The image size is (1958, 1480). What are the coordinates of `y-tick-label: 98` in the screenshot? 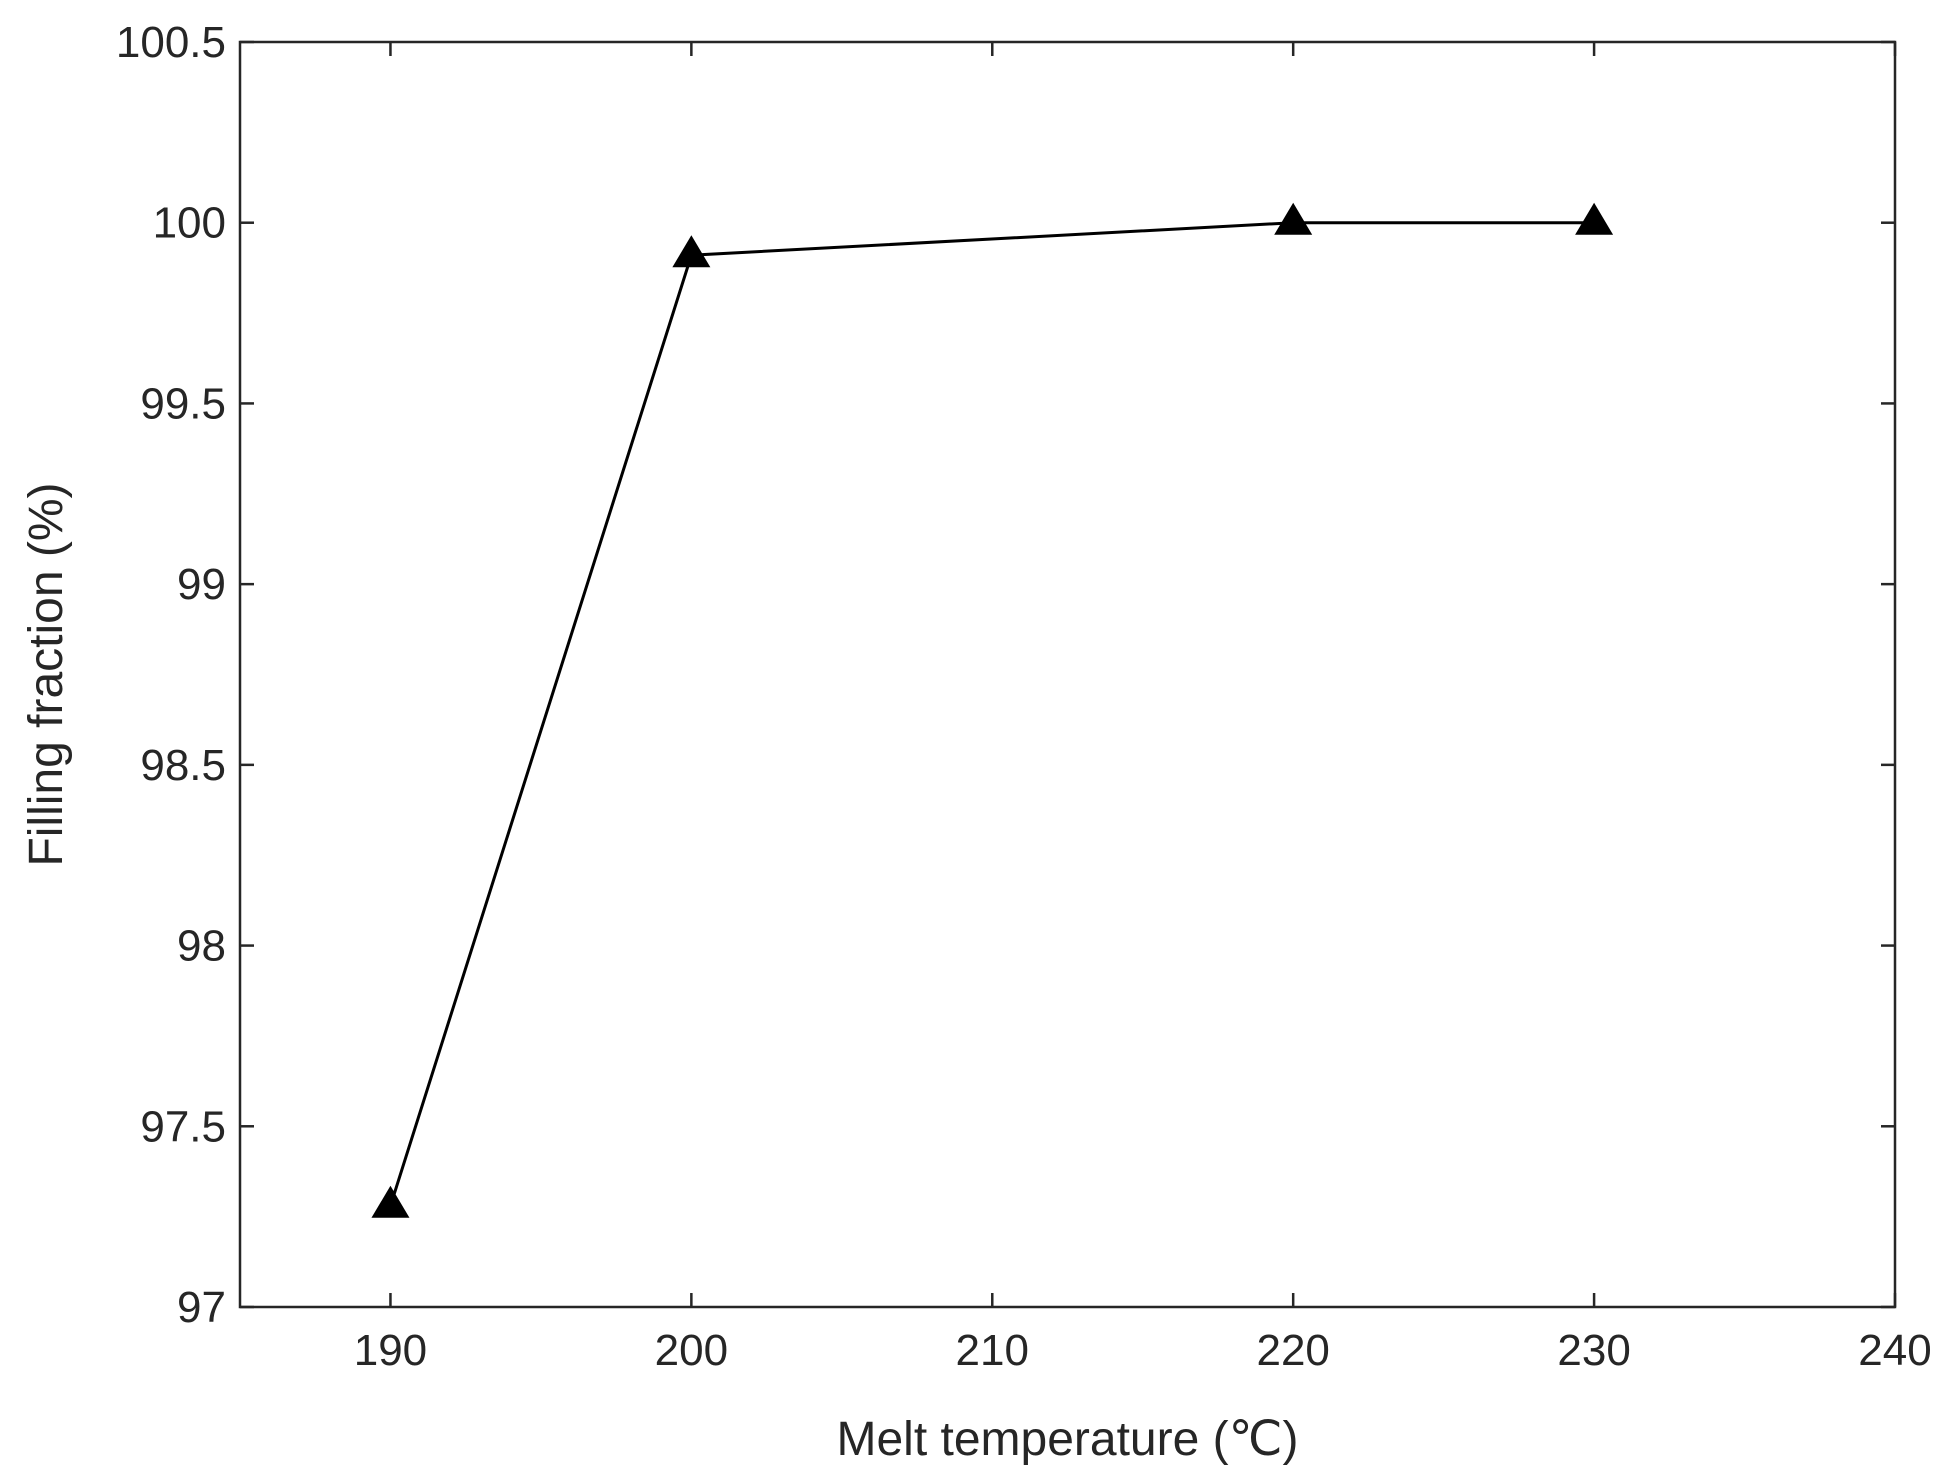 It's located at (201, 946).